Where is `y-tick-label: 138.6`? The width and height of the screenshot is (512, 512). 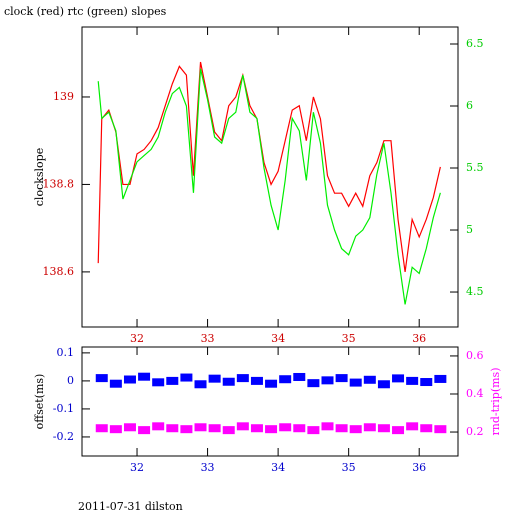
y-tick-label: 138.6 is located at coordinates (59, 271).